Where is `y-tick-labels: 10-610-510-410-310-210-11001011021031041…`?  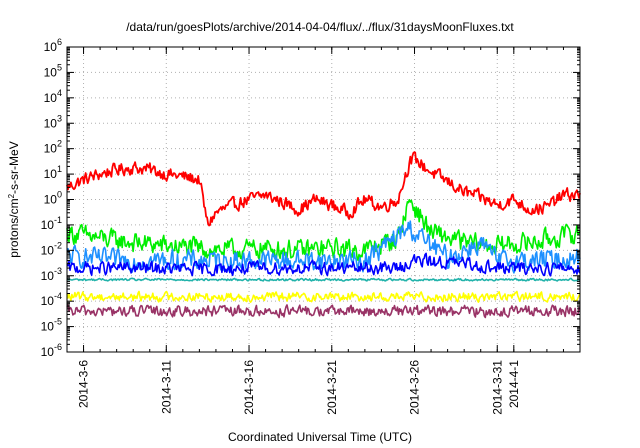 y-tick-labels: 10-610-510-410-310-210-11001011021031041… is located at coordinates (51, 198).